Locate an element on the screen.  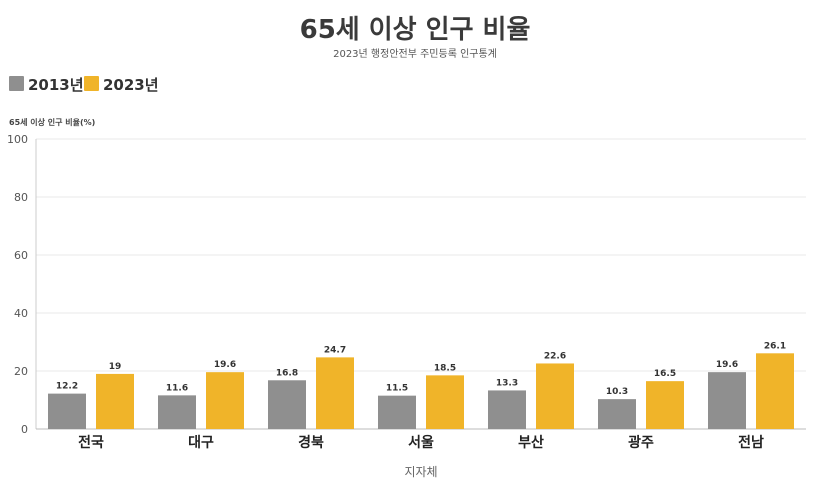
y-tick-label: 60 is located at coordinates (21, 255).